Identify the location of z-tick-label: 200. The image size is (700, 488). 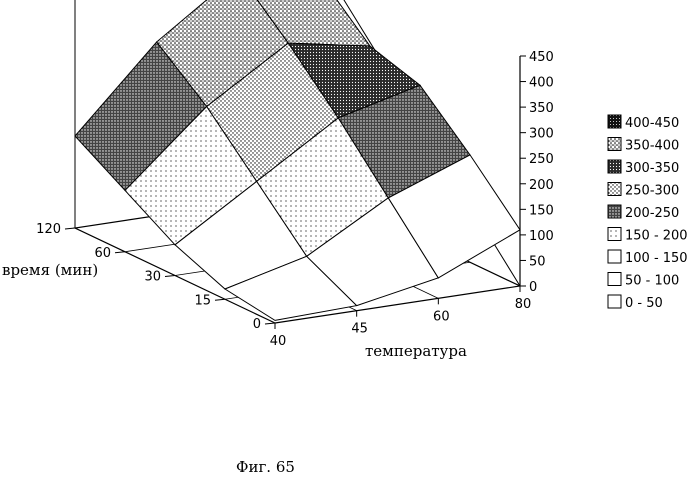
(541, 185).